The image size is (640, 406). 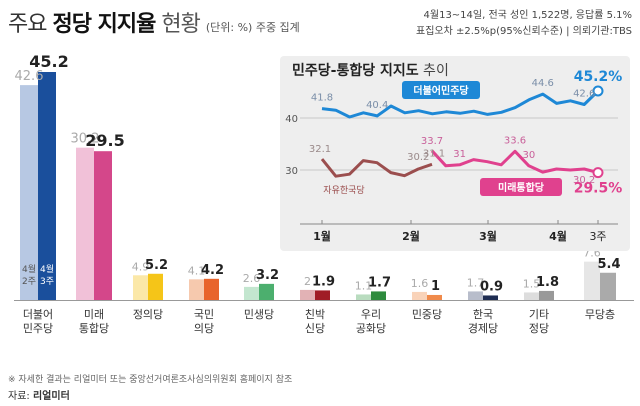 What do you see at coordinates (204, 328) in the screenshot?
I see `category-label-3-1: 의당` at bounding box center [204, 328].